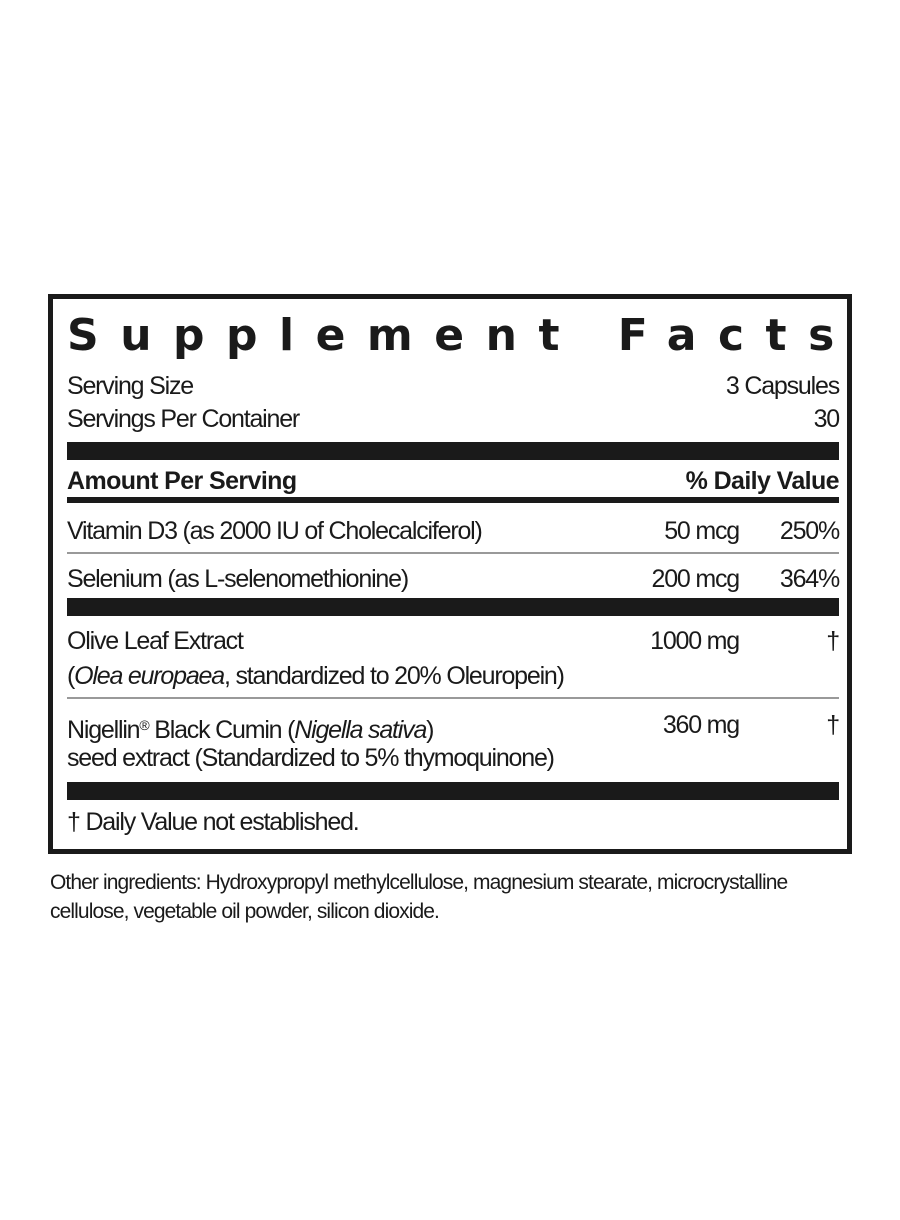  What do you see at coordinates (827, 419) in the screenshot?
I see `servings-per-container-value: 30` at bounding box center [827, 419].